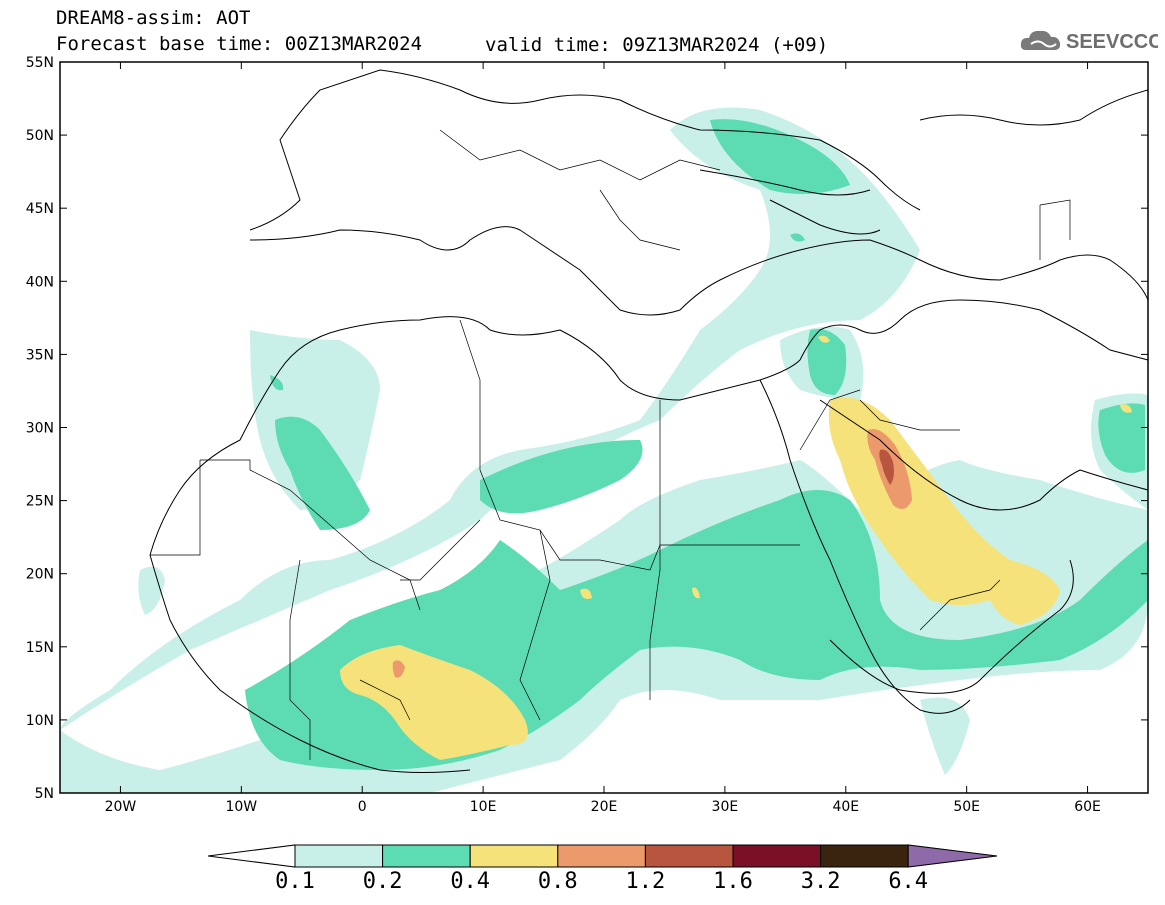 The height and width of the screenshot is (905, 1165). I want to click on cloud-icon, so click(1040, 40).